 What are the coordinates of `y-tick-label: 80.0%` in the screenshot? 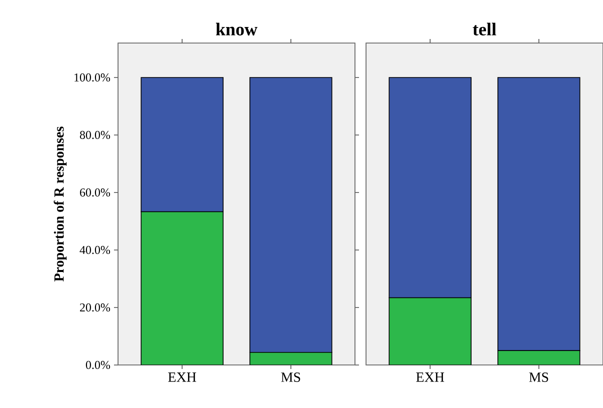 It's located at (95, 135).